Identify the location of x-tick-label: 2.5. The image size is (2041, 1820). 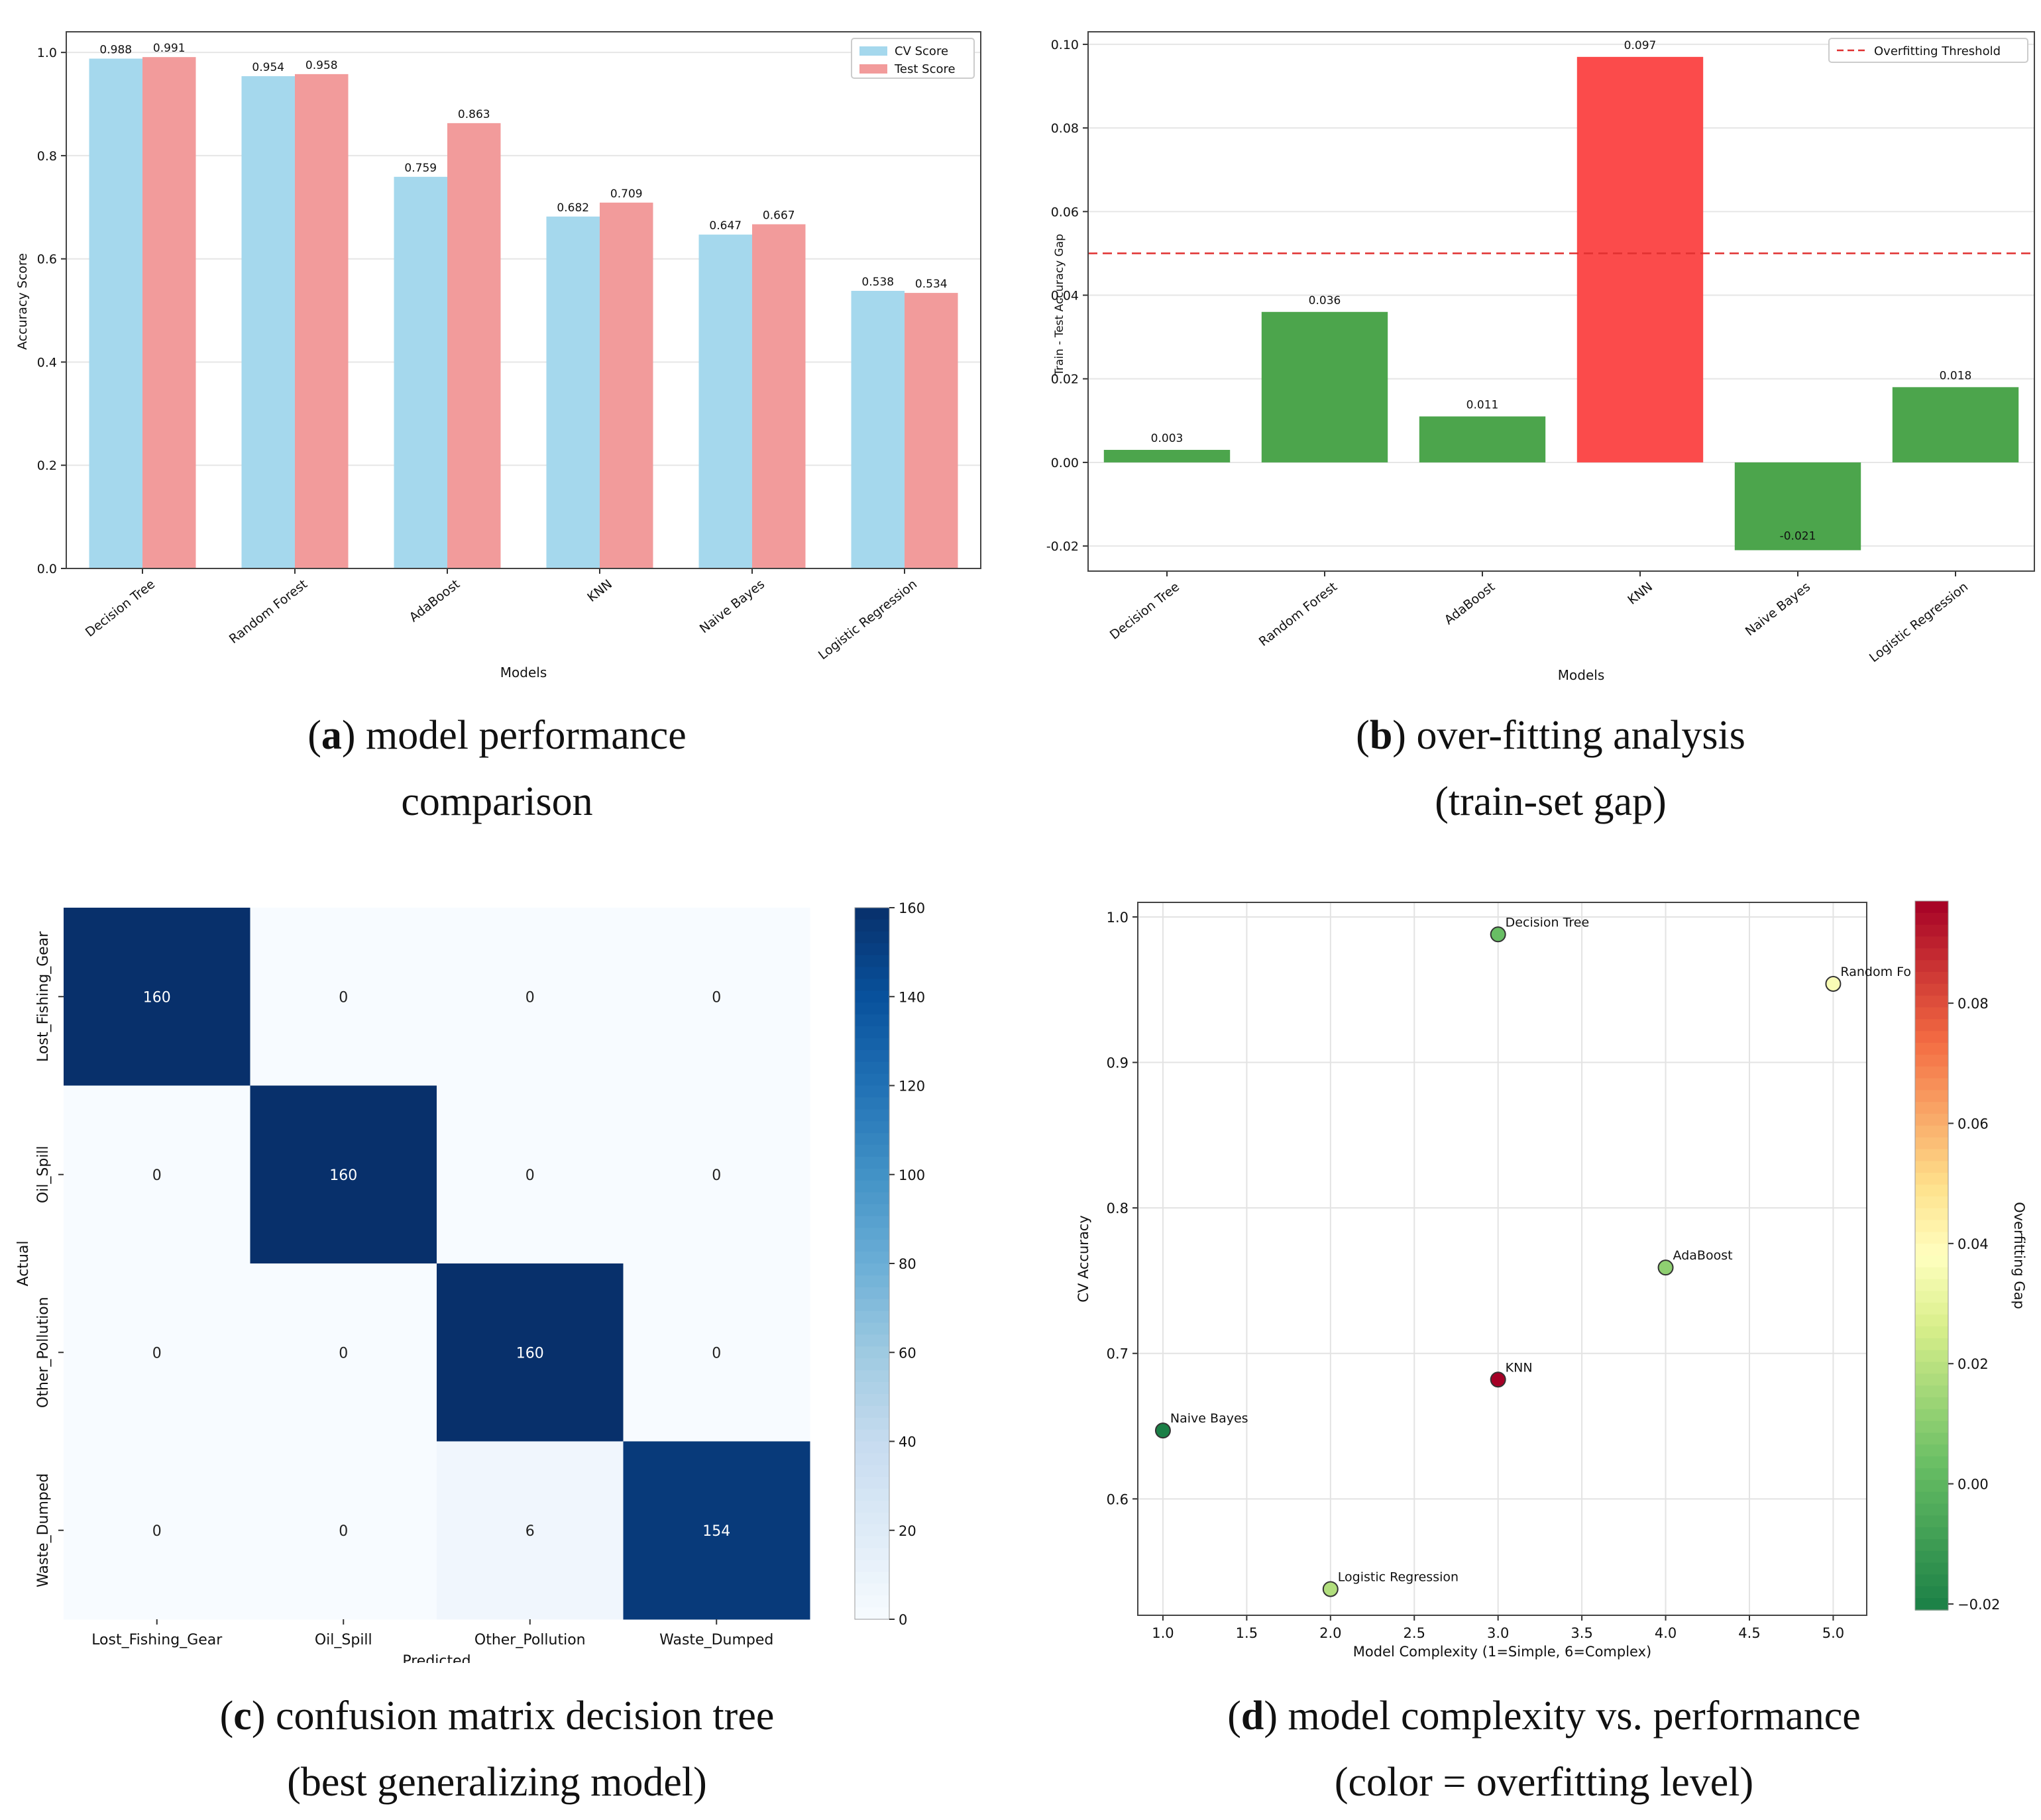
(1414, 1633).